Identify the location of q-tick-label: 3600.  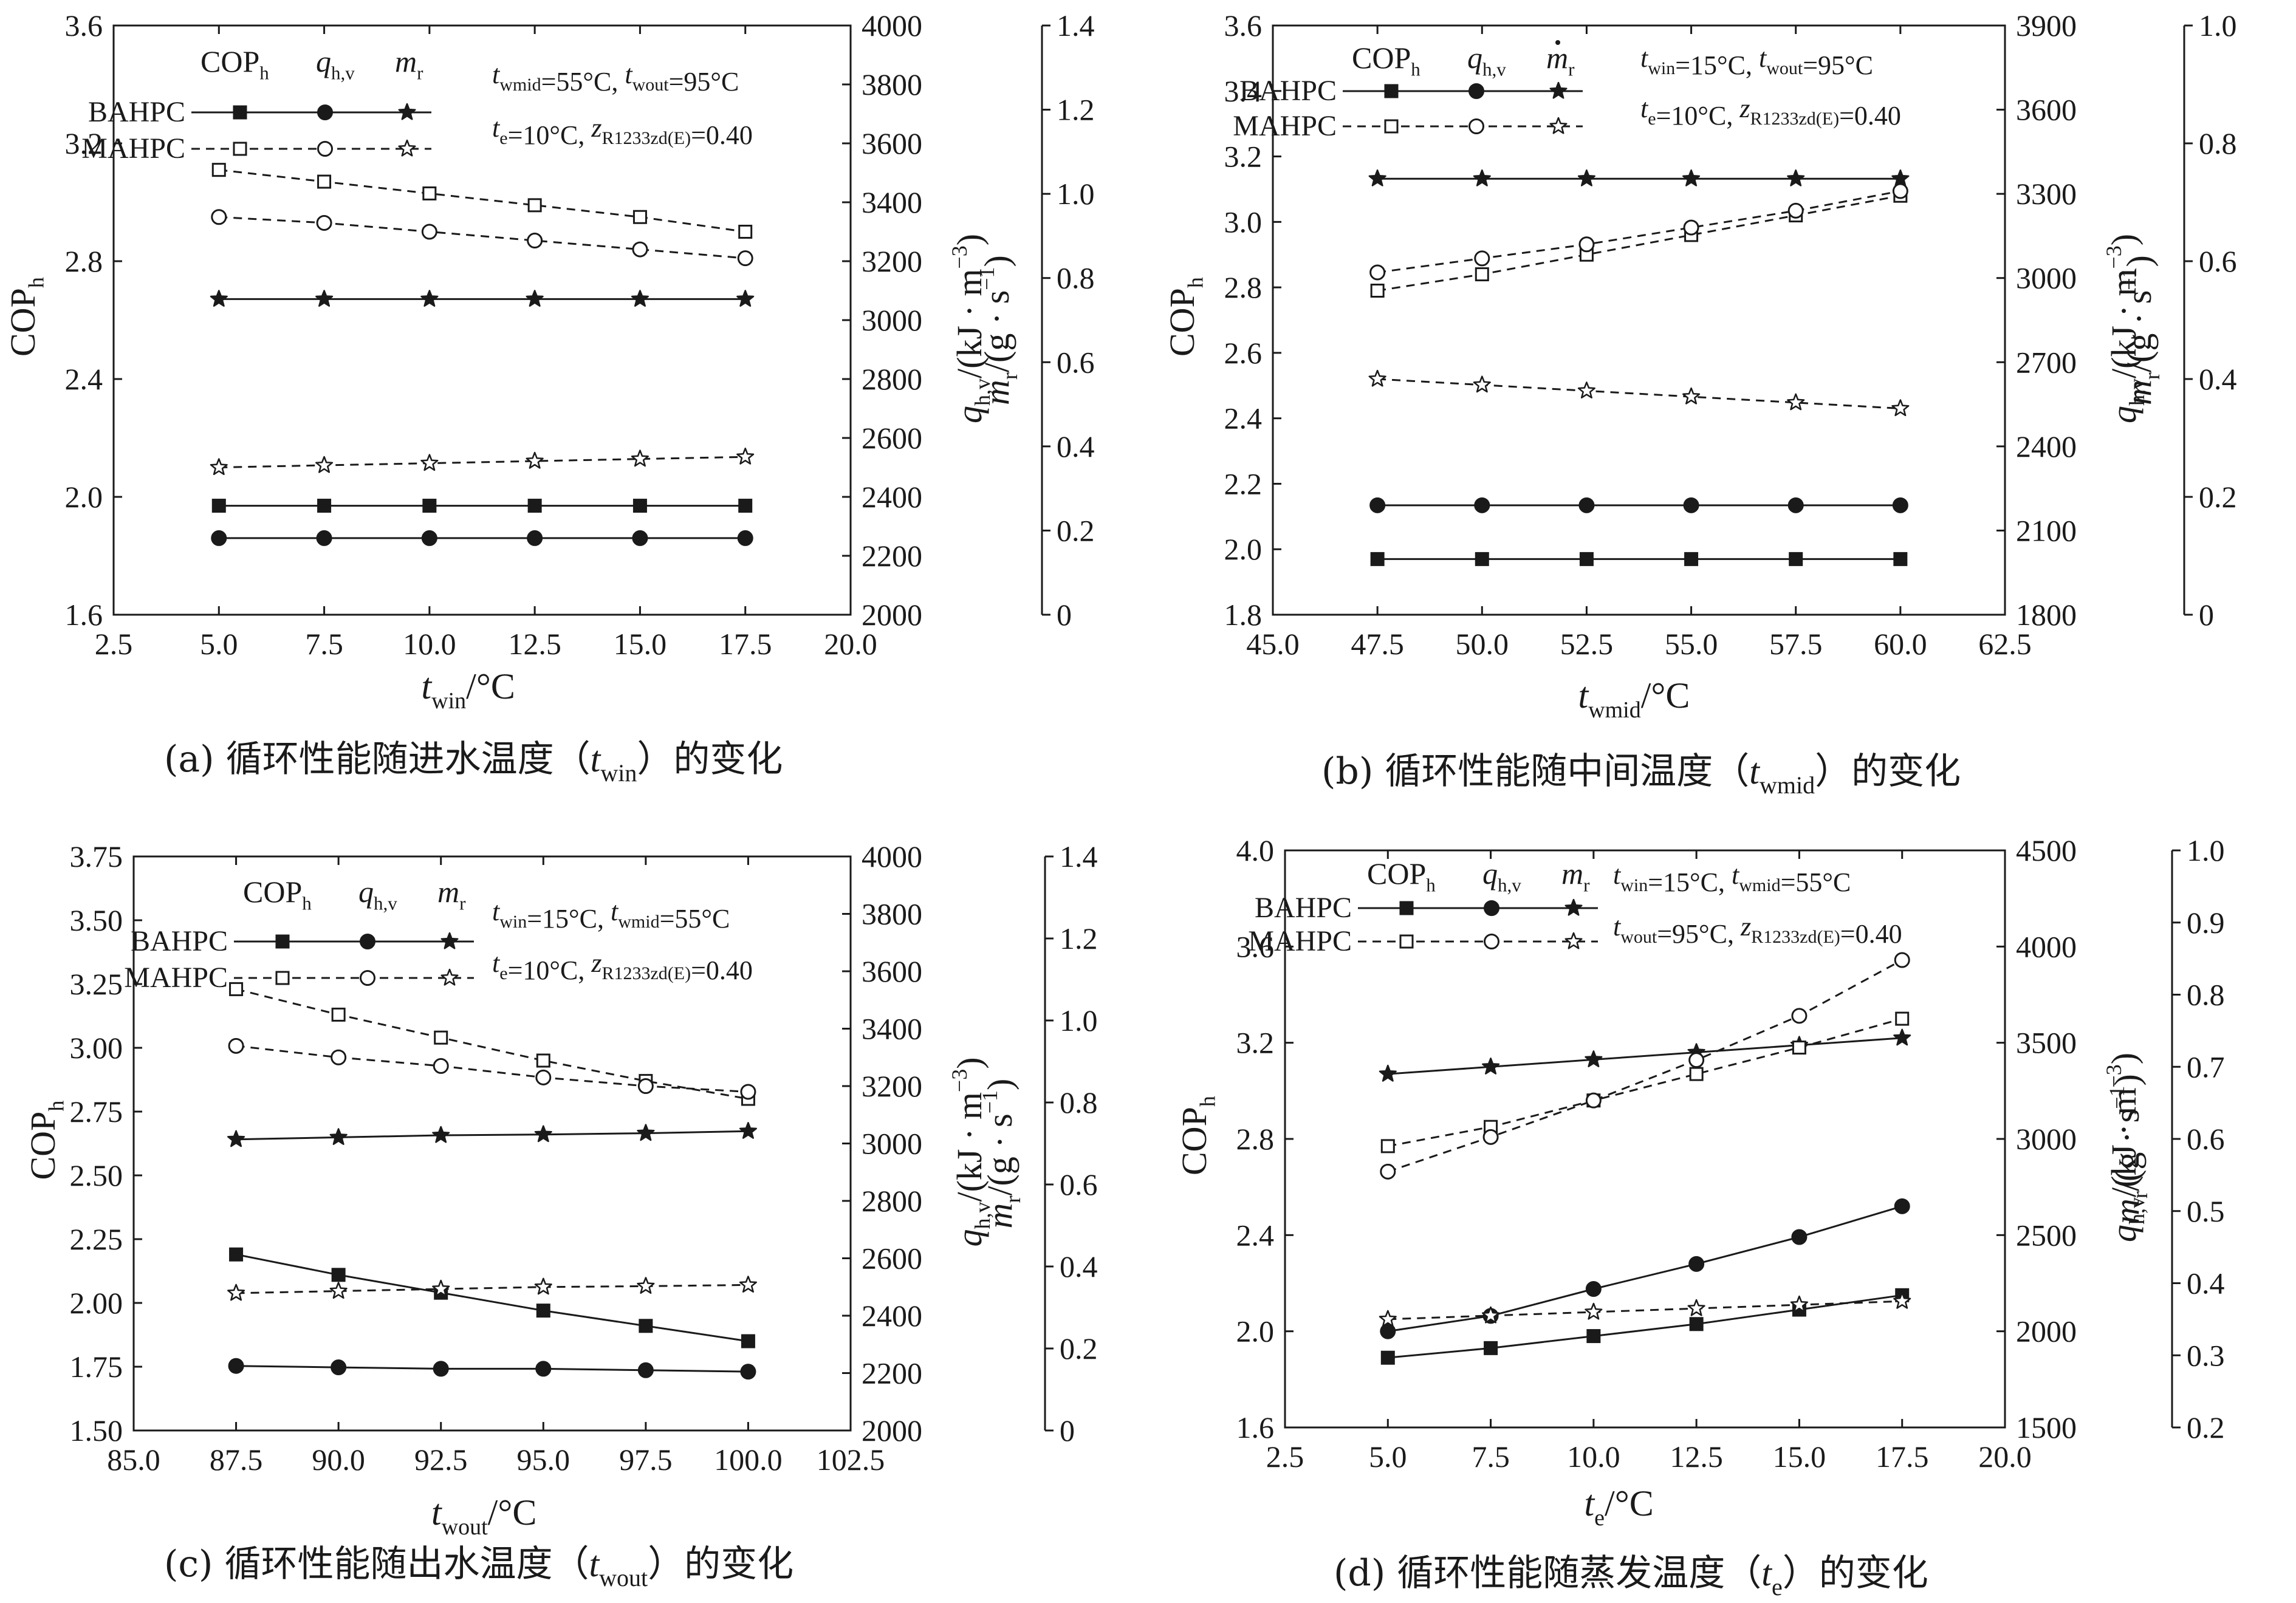
(892, 143).